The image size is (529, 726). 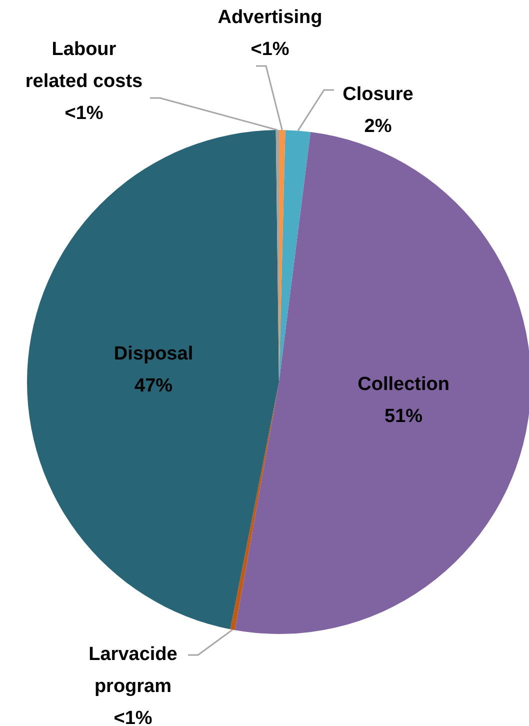 What do you see at coordinates (154, 354) in the screenshot?
I see `slice-label: Disposal` at bounding box center [154, 354].